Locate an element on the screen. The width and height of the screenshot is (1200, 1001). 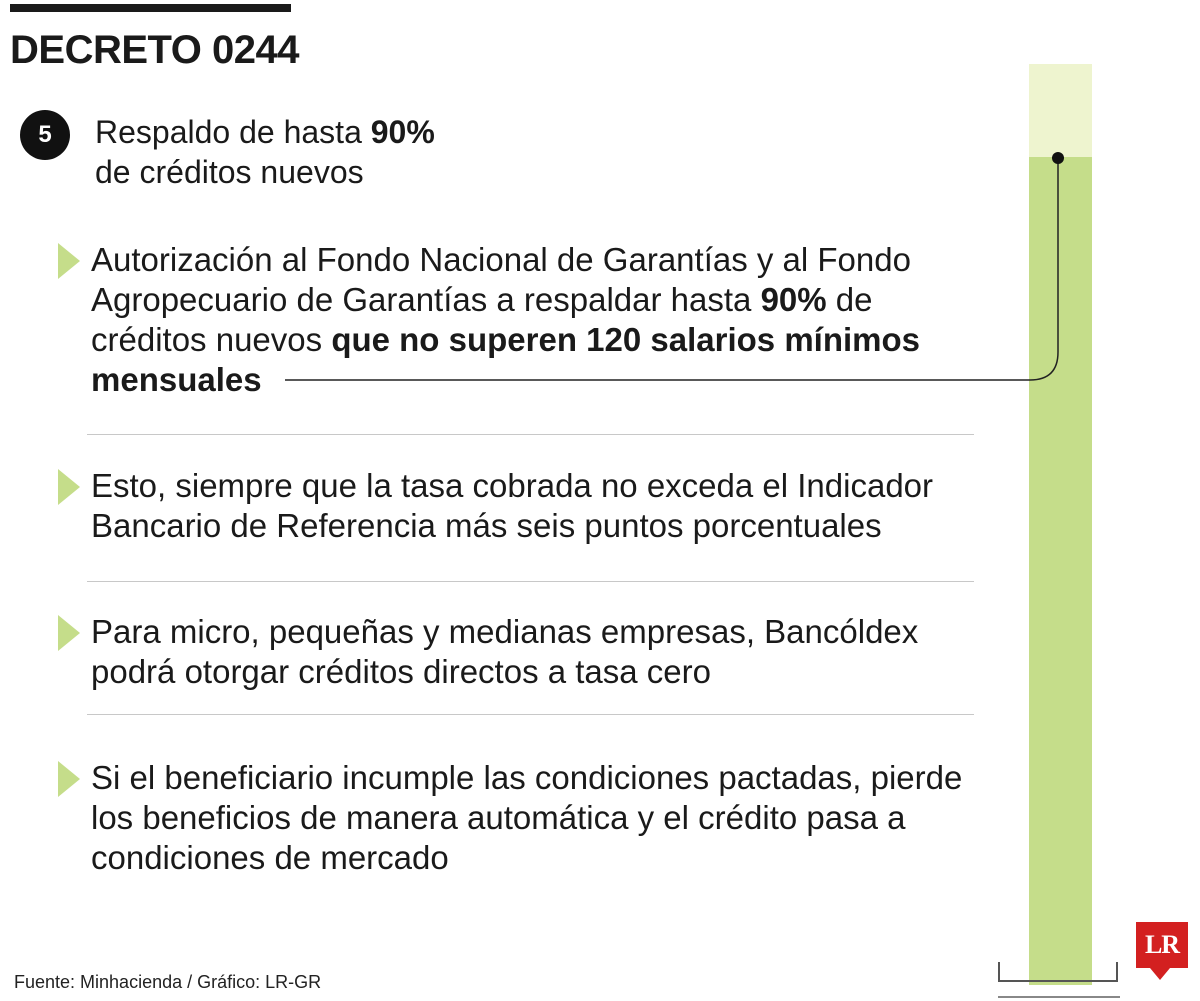
lr-logo: LR is located at coordinates (1162, 945).